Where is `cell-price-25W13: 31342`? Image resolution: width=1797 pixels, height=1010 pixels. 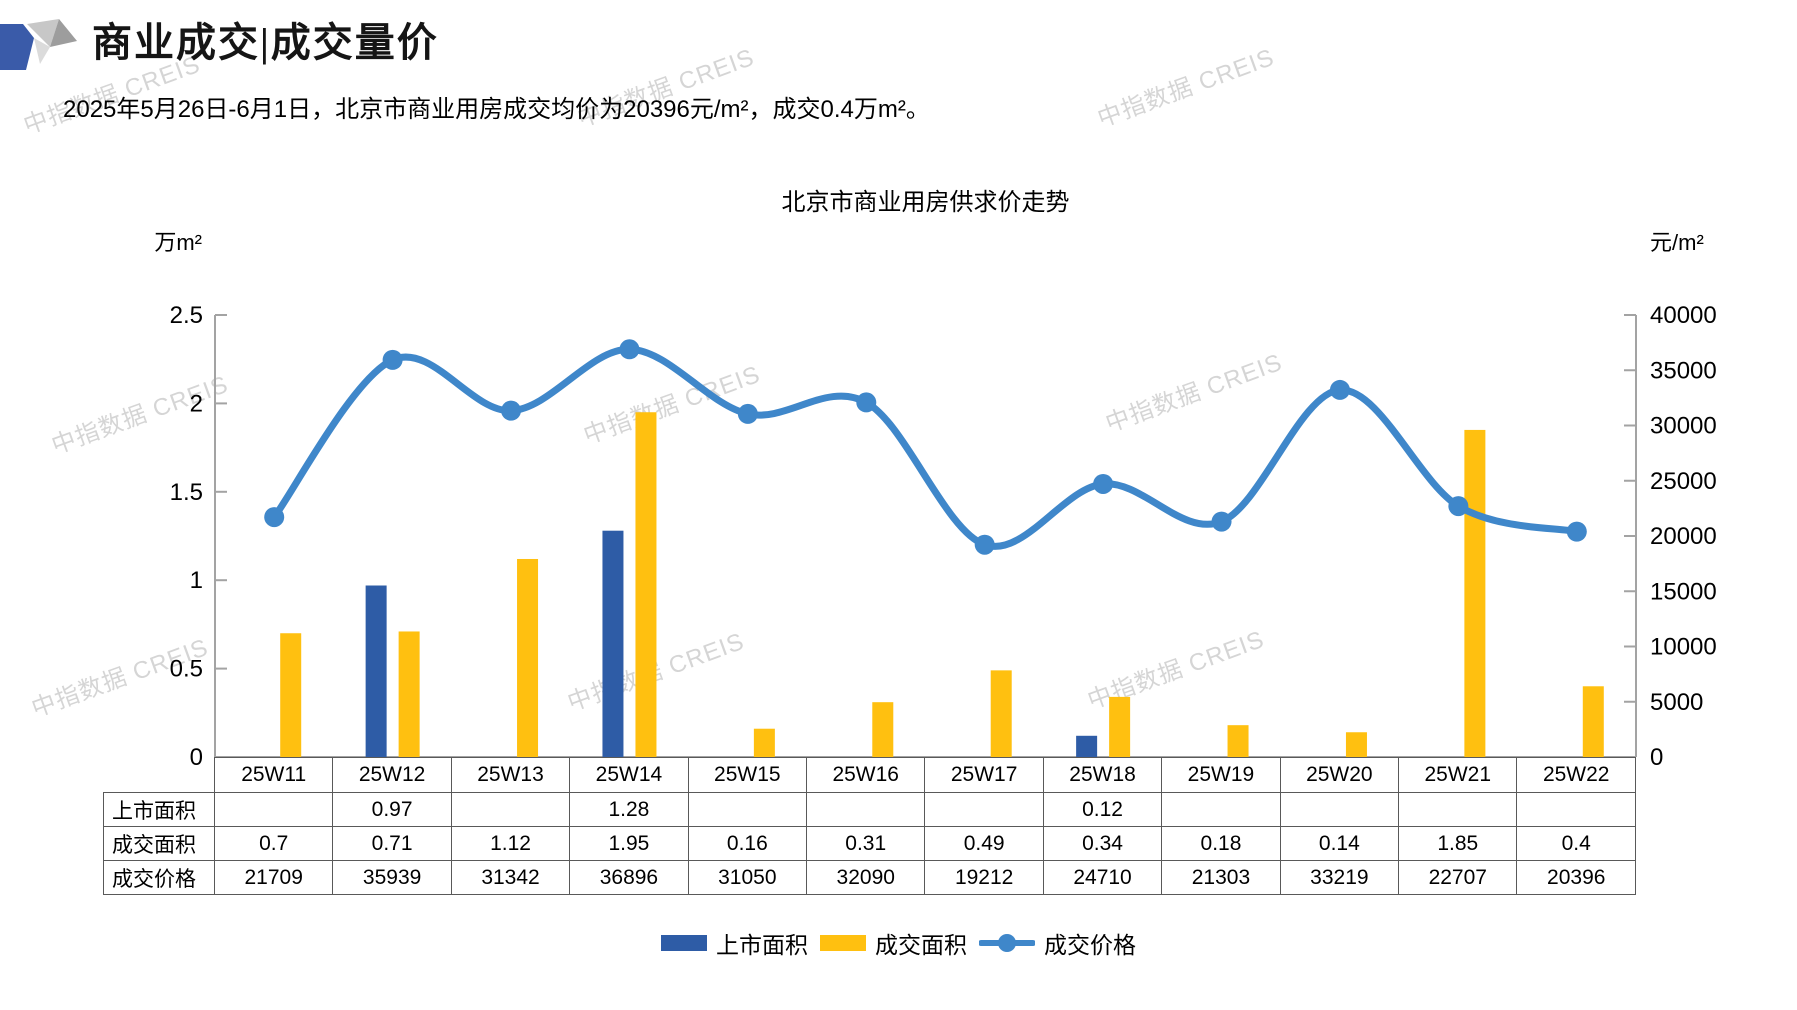 cell-price-25W13: 31342 is located at coordinates (510, 877).